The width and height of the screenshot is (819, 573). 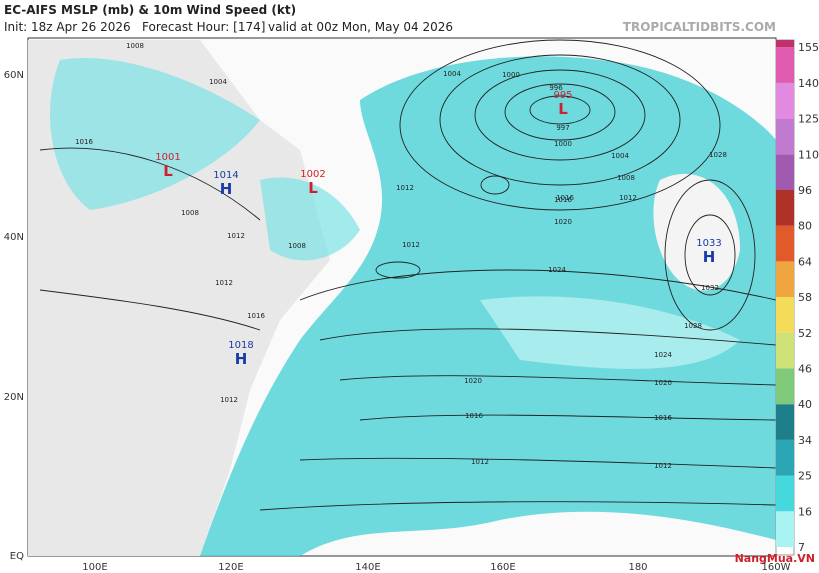 What do you see at coordinates (14, 75) in the screenshot?
I see `lat-label: 60N` at bounding box center [14, 75].